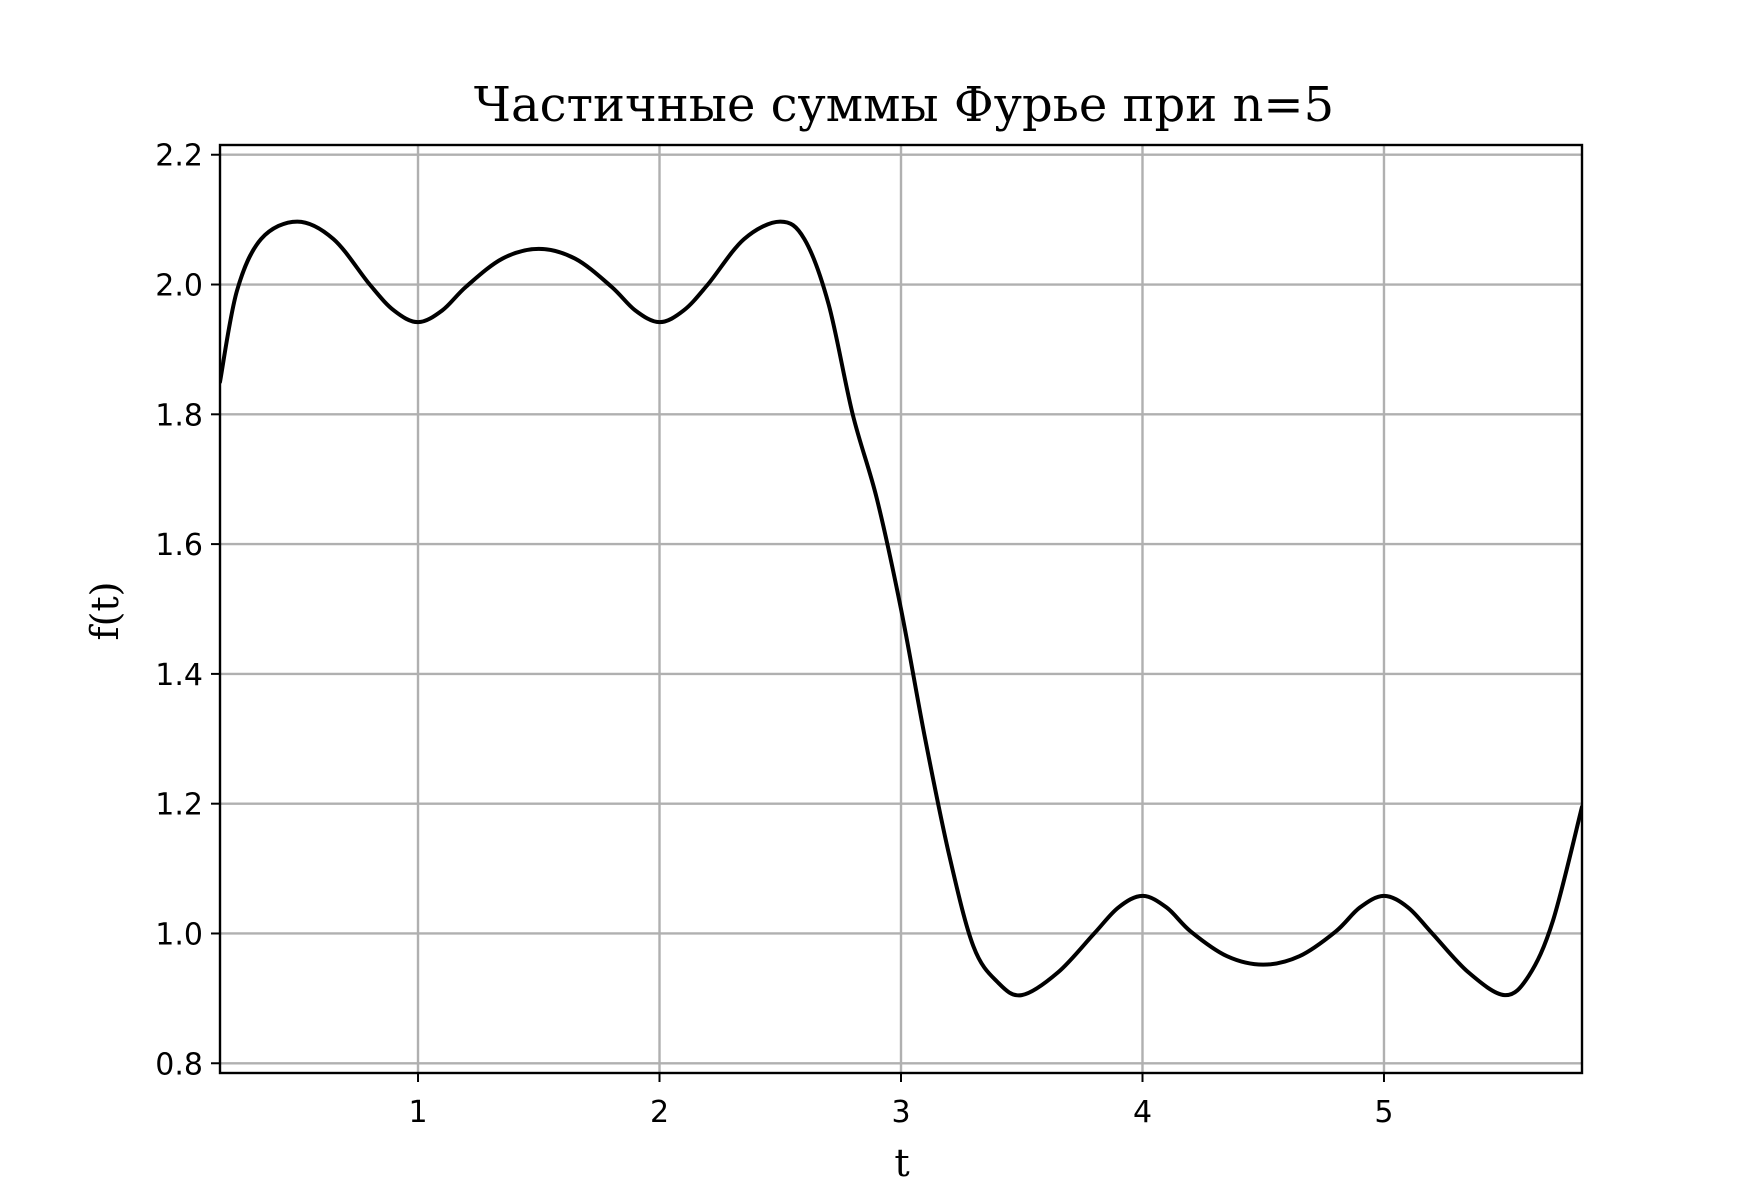 This screenshot has width=1750, height=1200. I want to click on y-tick-label: 1.6, so click(179, 545).